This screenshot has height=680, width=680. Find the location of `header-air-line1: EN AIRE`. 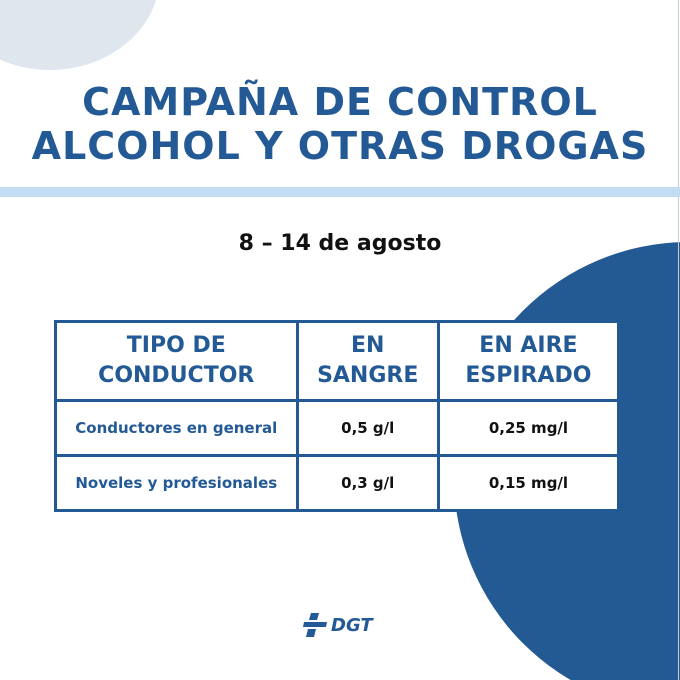

header-air-line1: EN AIRE is located at coordinates (528, 345).